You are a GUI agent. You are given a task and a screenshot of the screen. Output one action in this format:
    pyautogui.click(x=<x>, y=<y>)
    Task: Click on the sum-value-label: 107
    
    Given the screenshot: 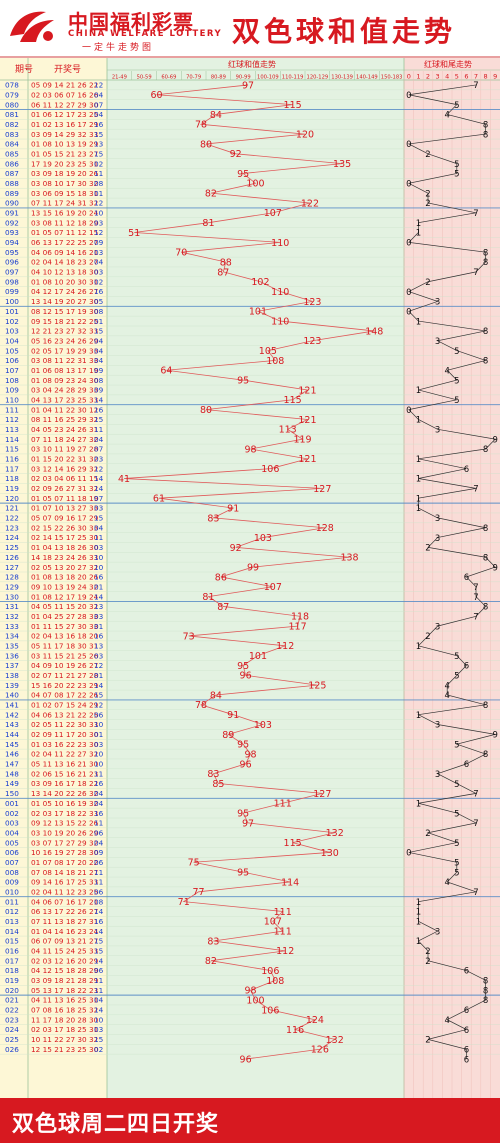 What is the action you would take?
    pyautogui.click(x=273, y=922)
    